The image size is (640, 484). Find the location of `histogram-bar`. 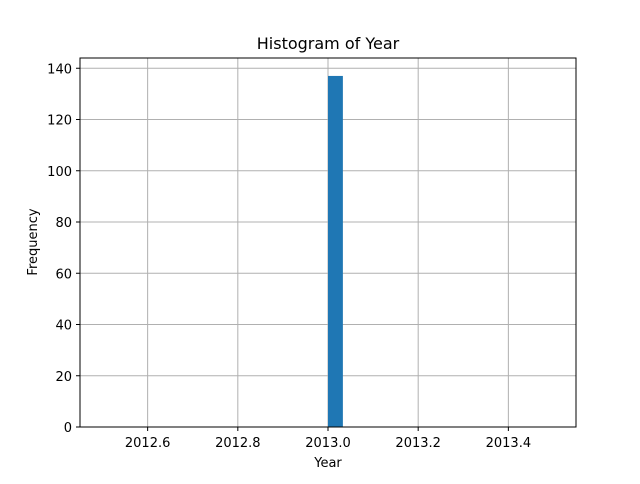

histogram-bar is located at coordinates (335, 251).